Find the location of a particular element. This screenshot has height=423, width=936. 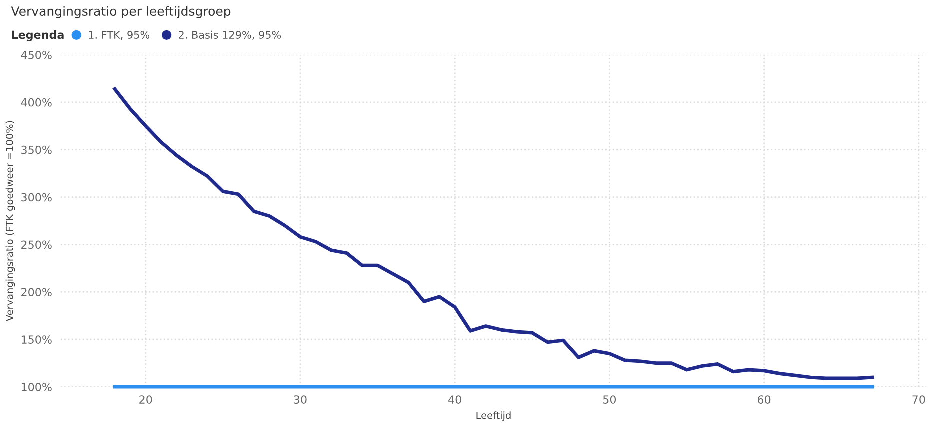

x-tick-label: 20 is located at coordinates (146, 400).